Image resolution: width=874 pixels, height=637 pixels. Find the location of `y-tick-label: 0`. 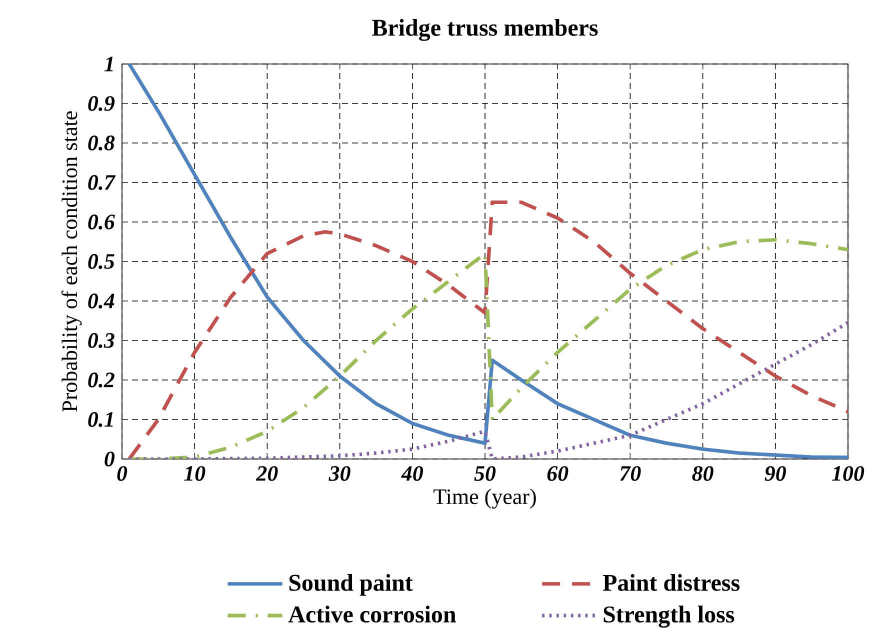

y-tick-label: 0 is located at coordinates (109, 459).